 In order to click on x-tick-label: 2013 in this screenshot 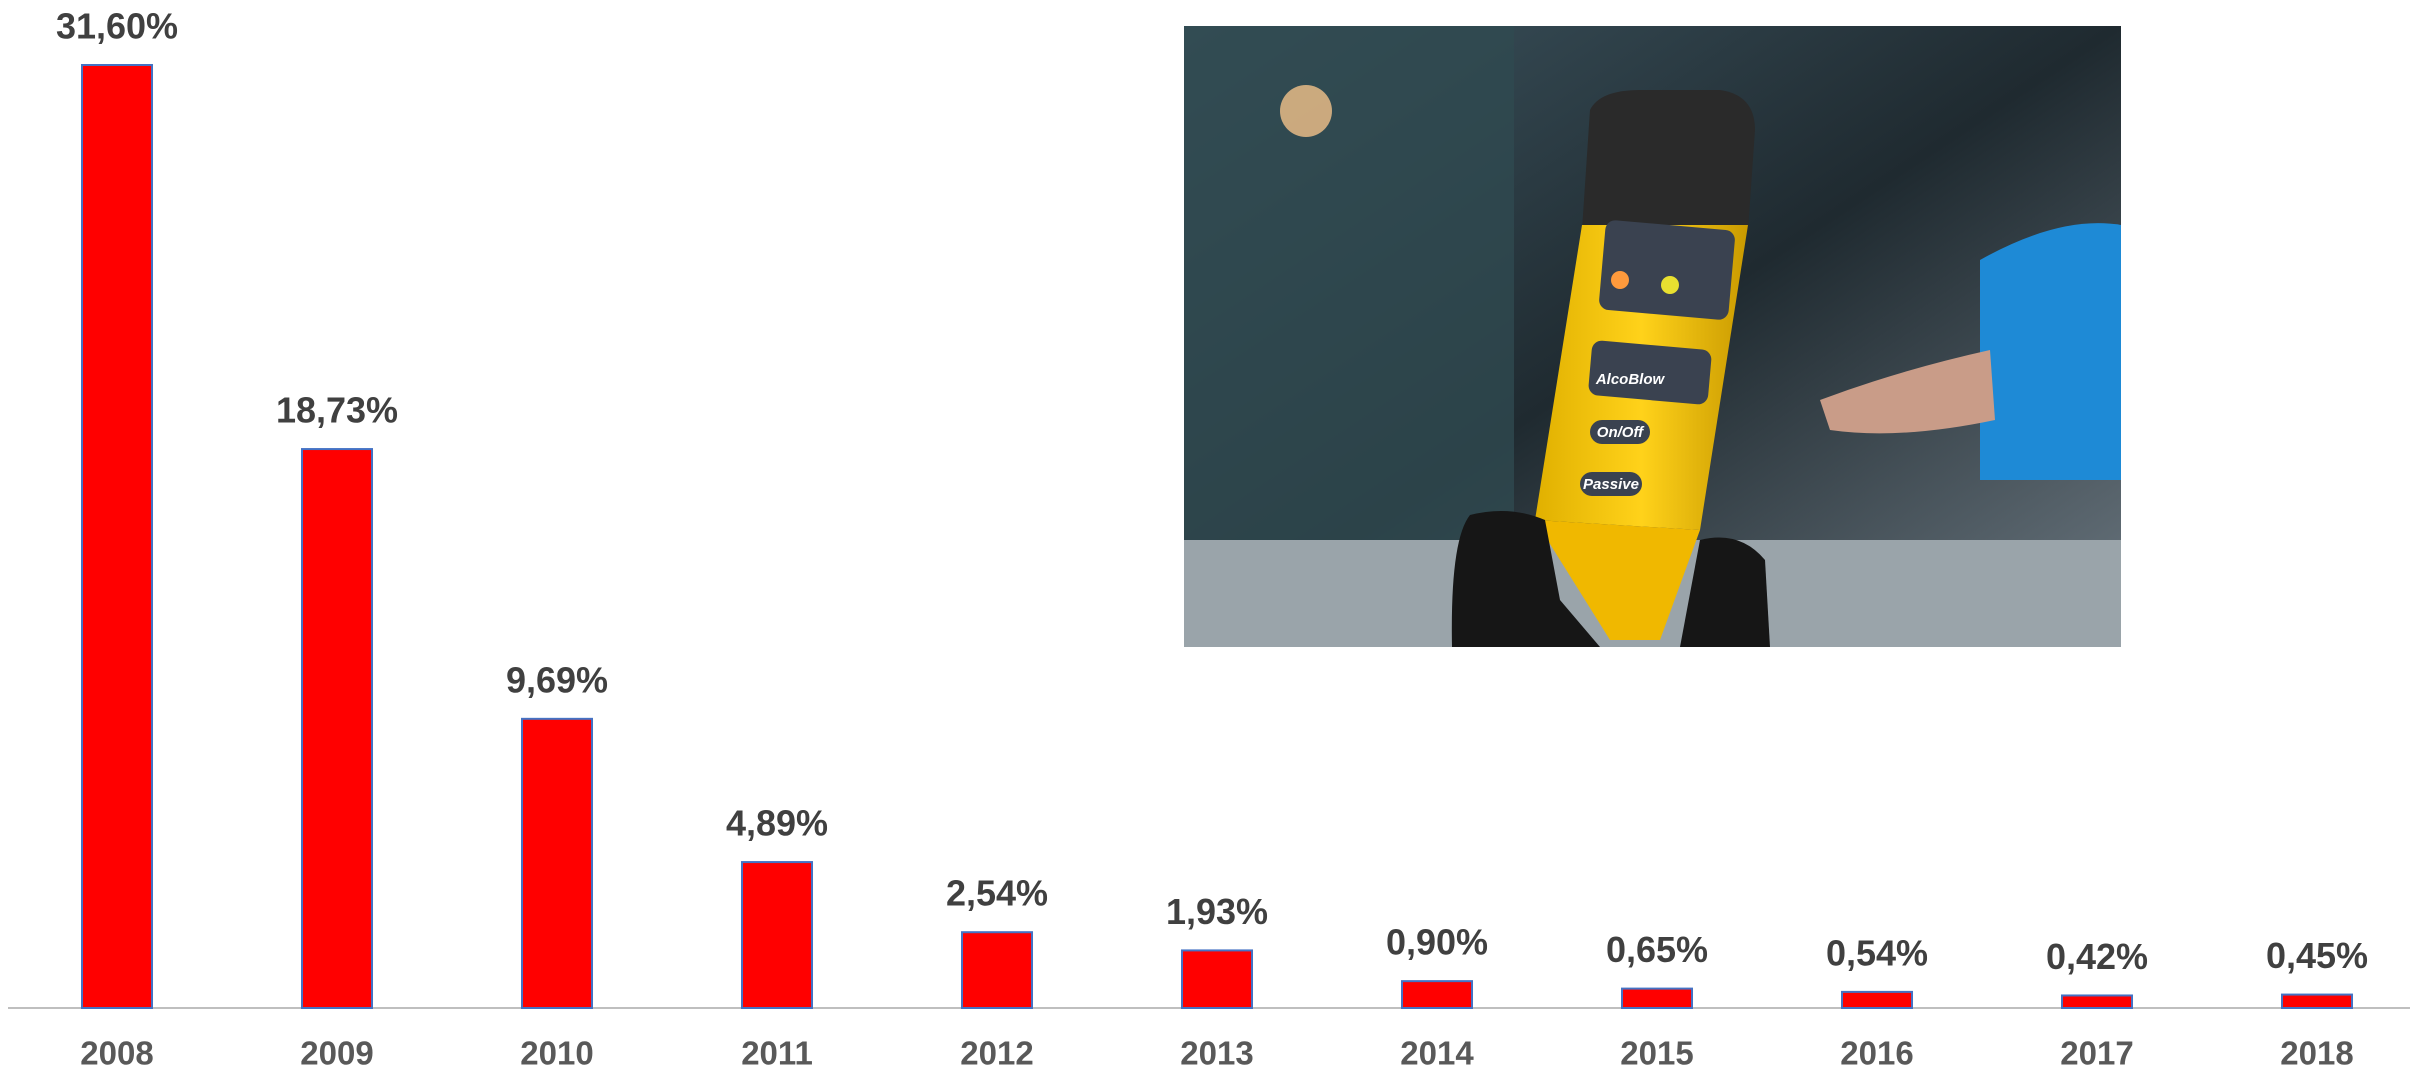, I will do `click(1216, 1053)`.